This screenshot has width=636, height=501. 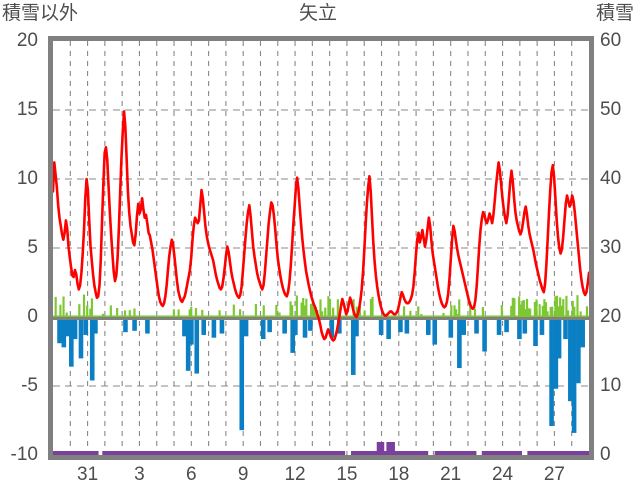 What do you see at coordinates (191, 474) in the screenshot?
I see `x-axis-tick-label: 6` at bounding box center [191, 474].